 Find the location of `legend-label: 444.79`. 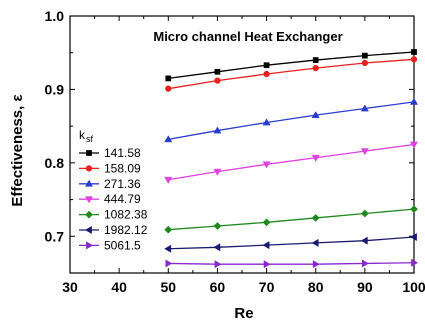

legend-label: 444.79 is located at coordinates (122, 199).